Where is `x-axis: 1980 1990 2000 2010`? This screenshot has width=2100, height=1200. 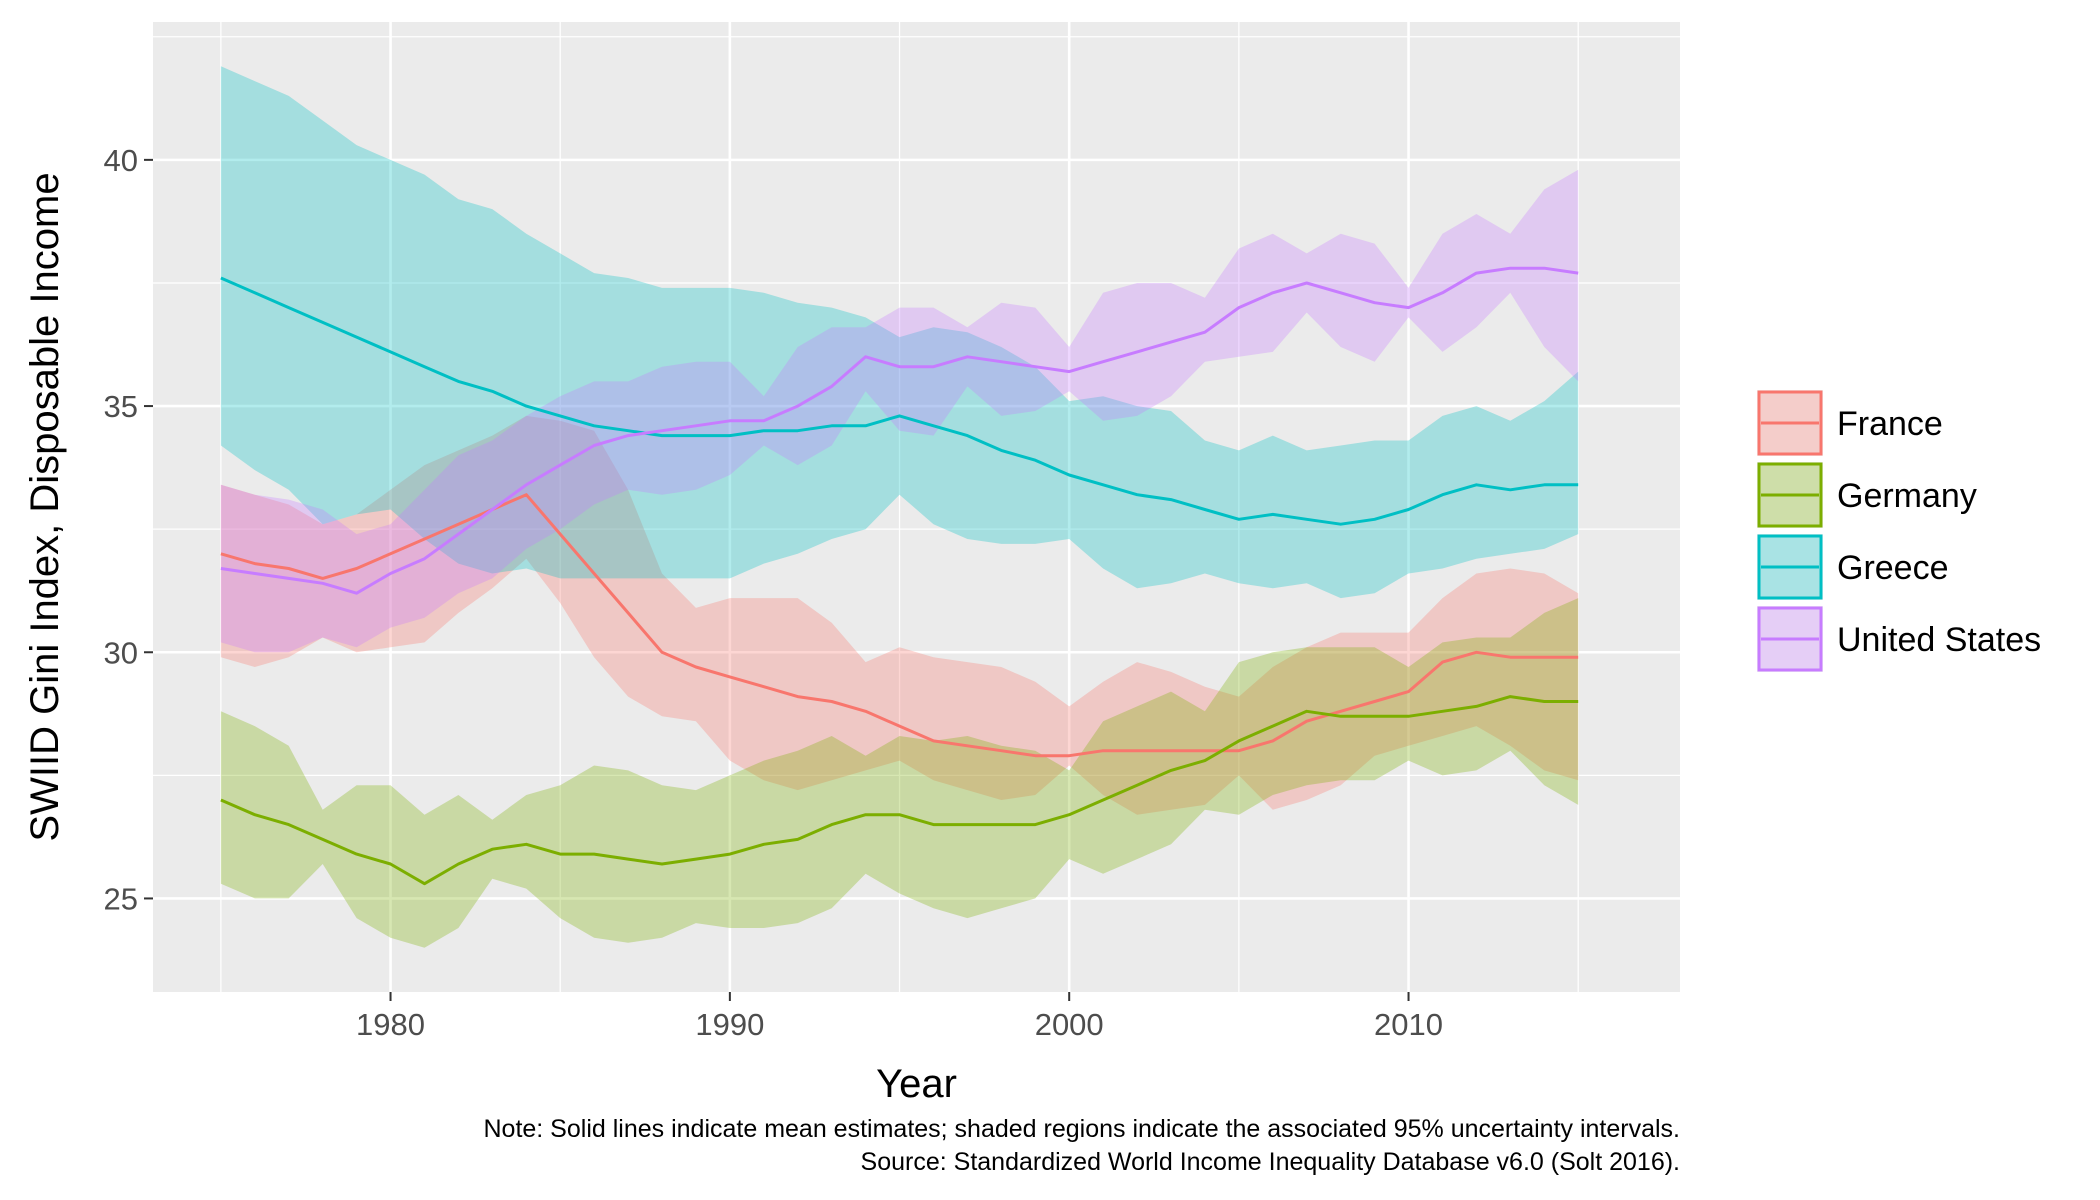
x-axis: 1980 1990 2000 2010 is located at coordinates (899, 1017).